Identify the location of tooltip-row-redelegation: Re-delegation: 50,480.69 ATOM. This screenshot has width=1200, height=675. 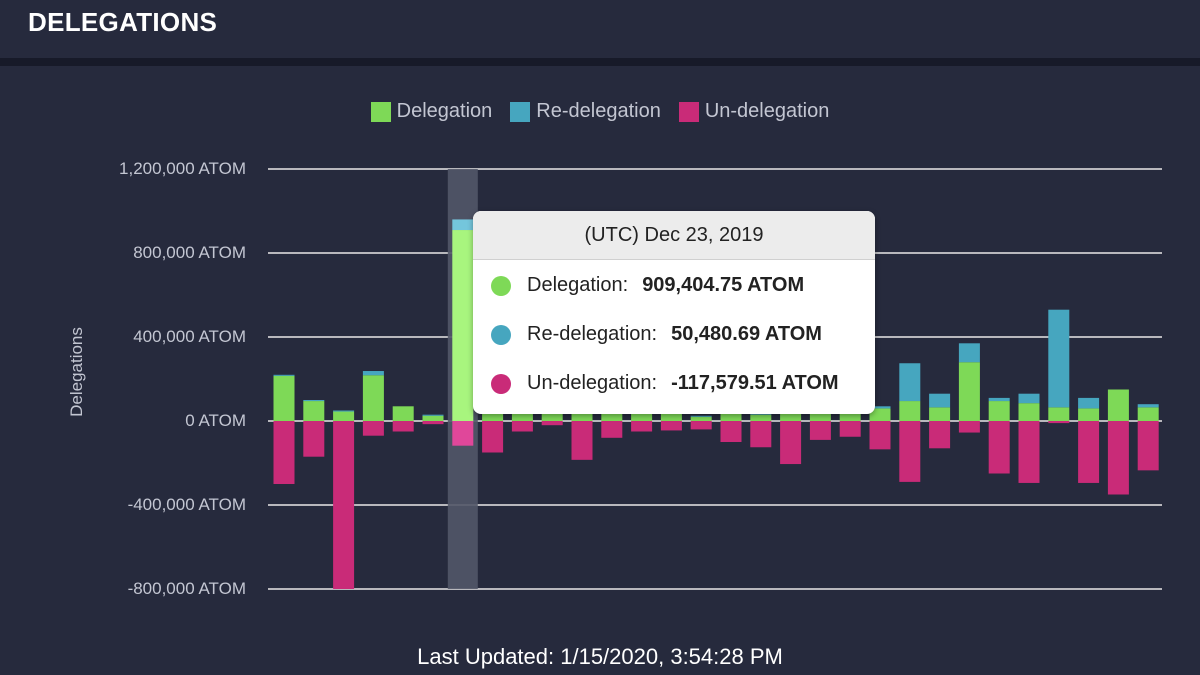
(656, 334).